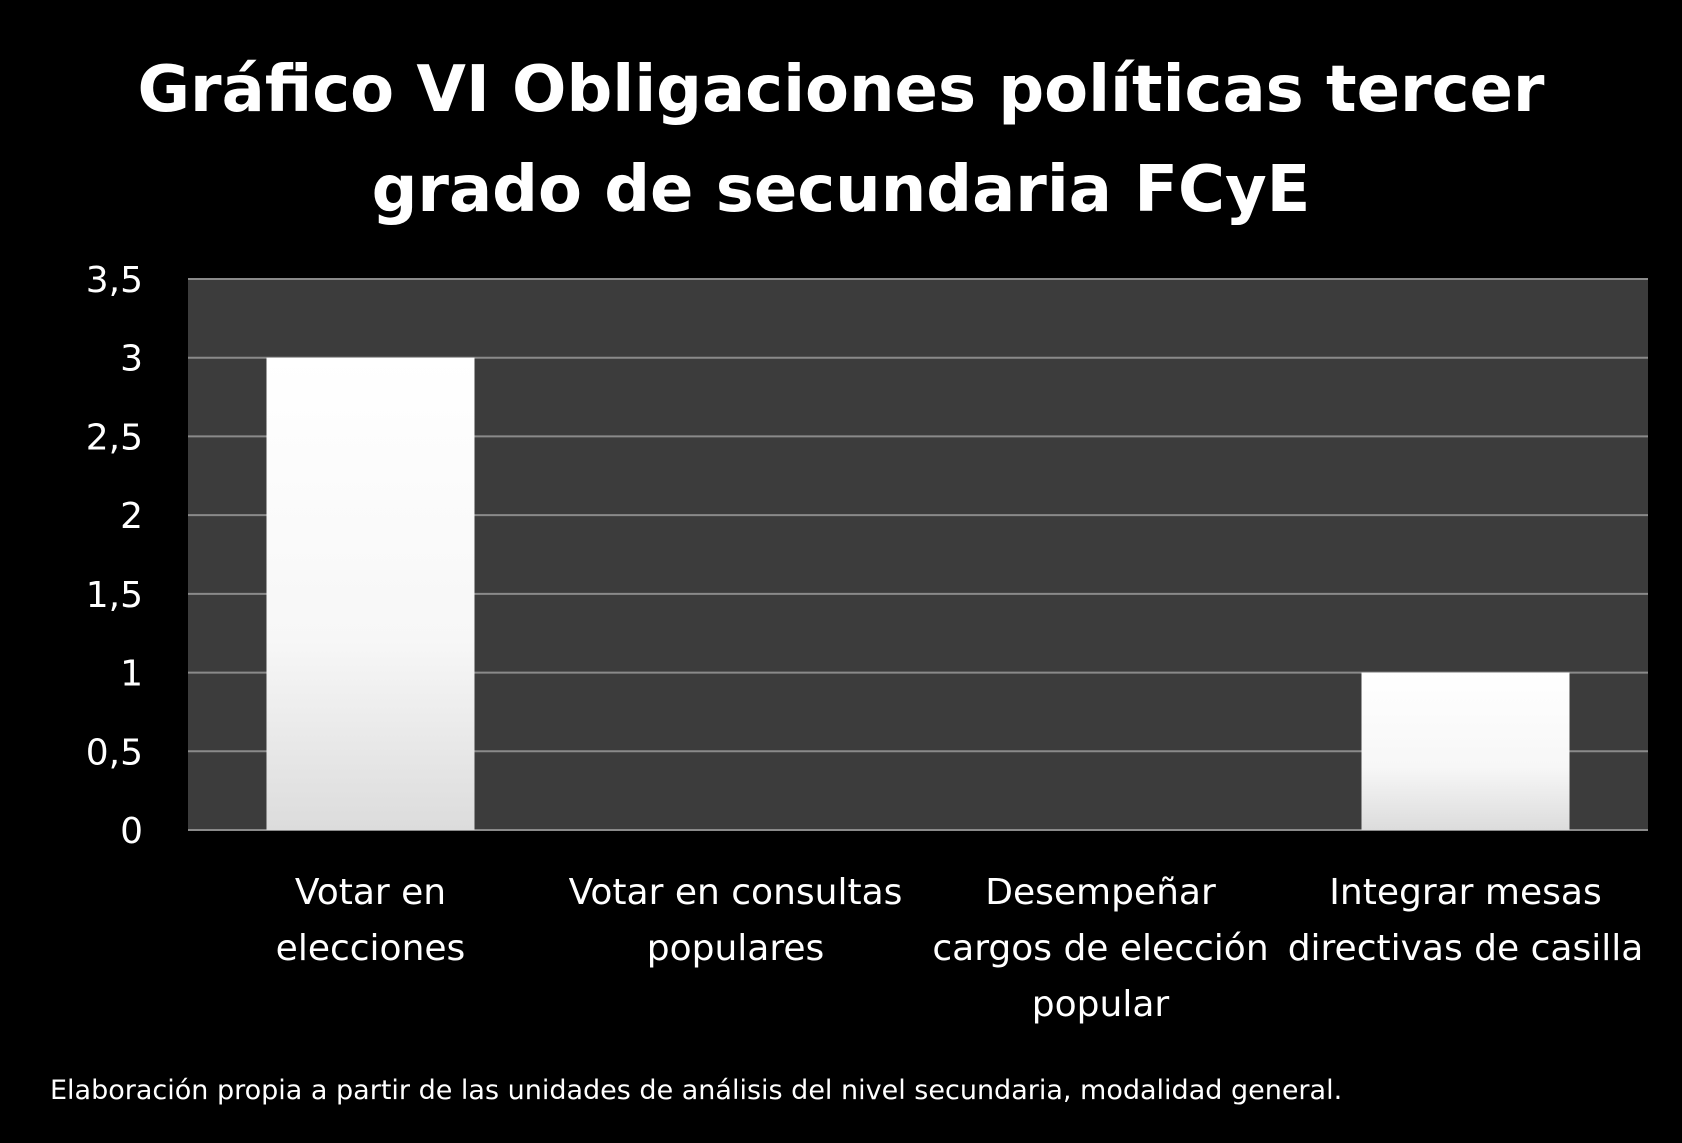 The image size is (1682, 1143). I want to click on y-tick-label: 0, so click(131, 831).